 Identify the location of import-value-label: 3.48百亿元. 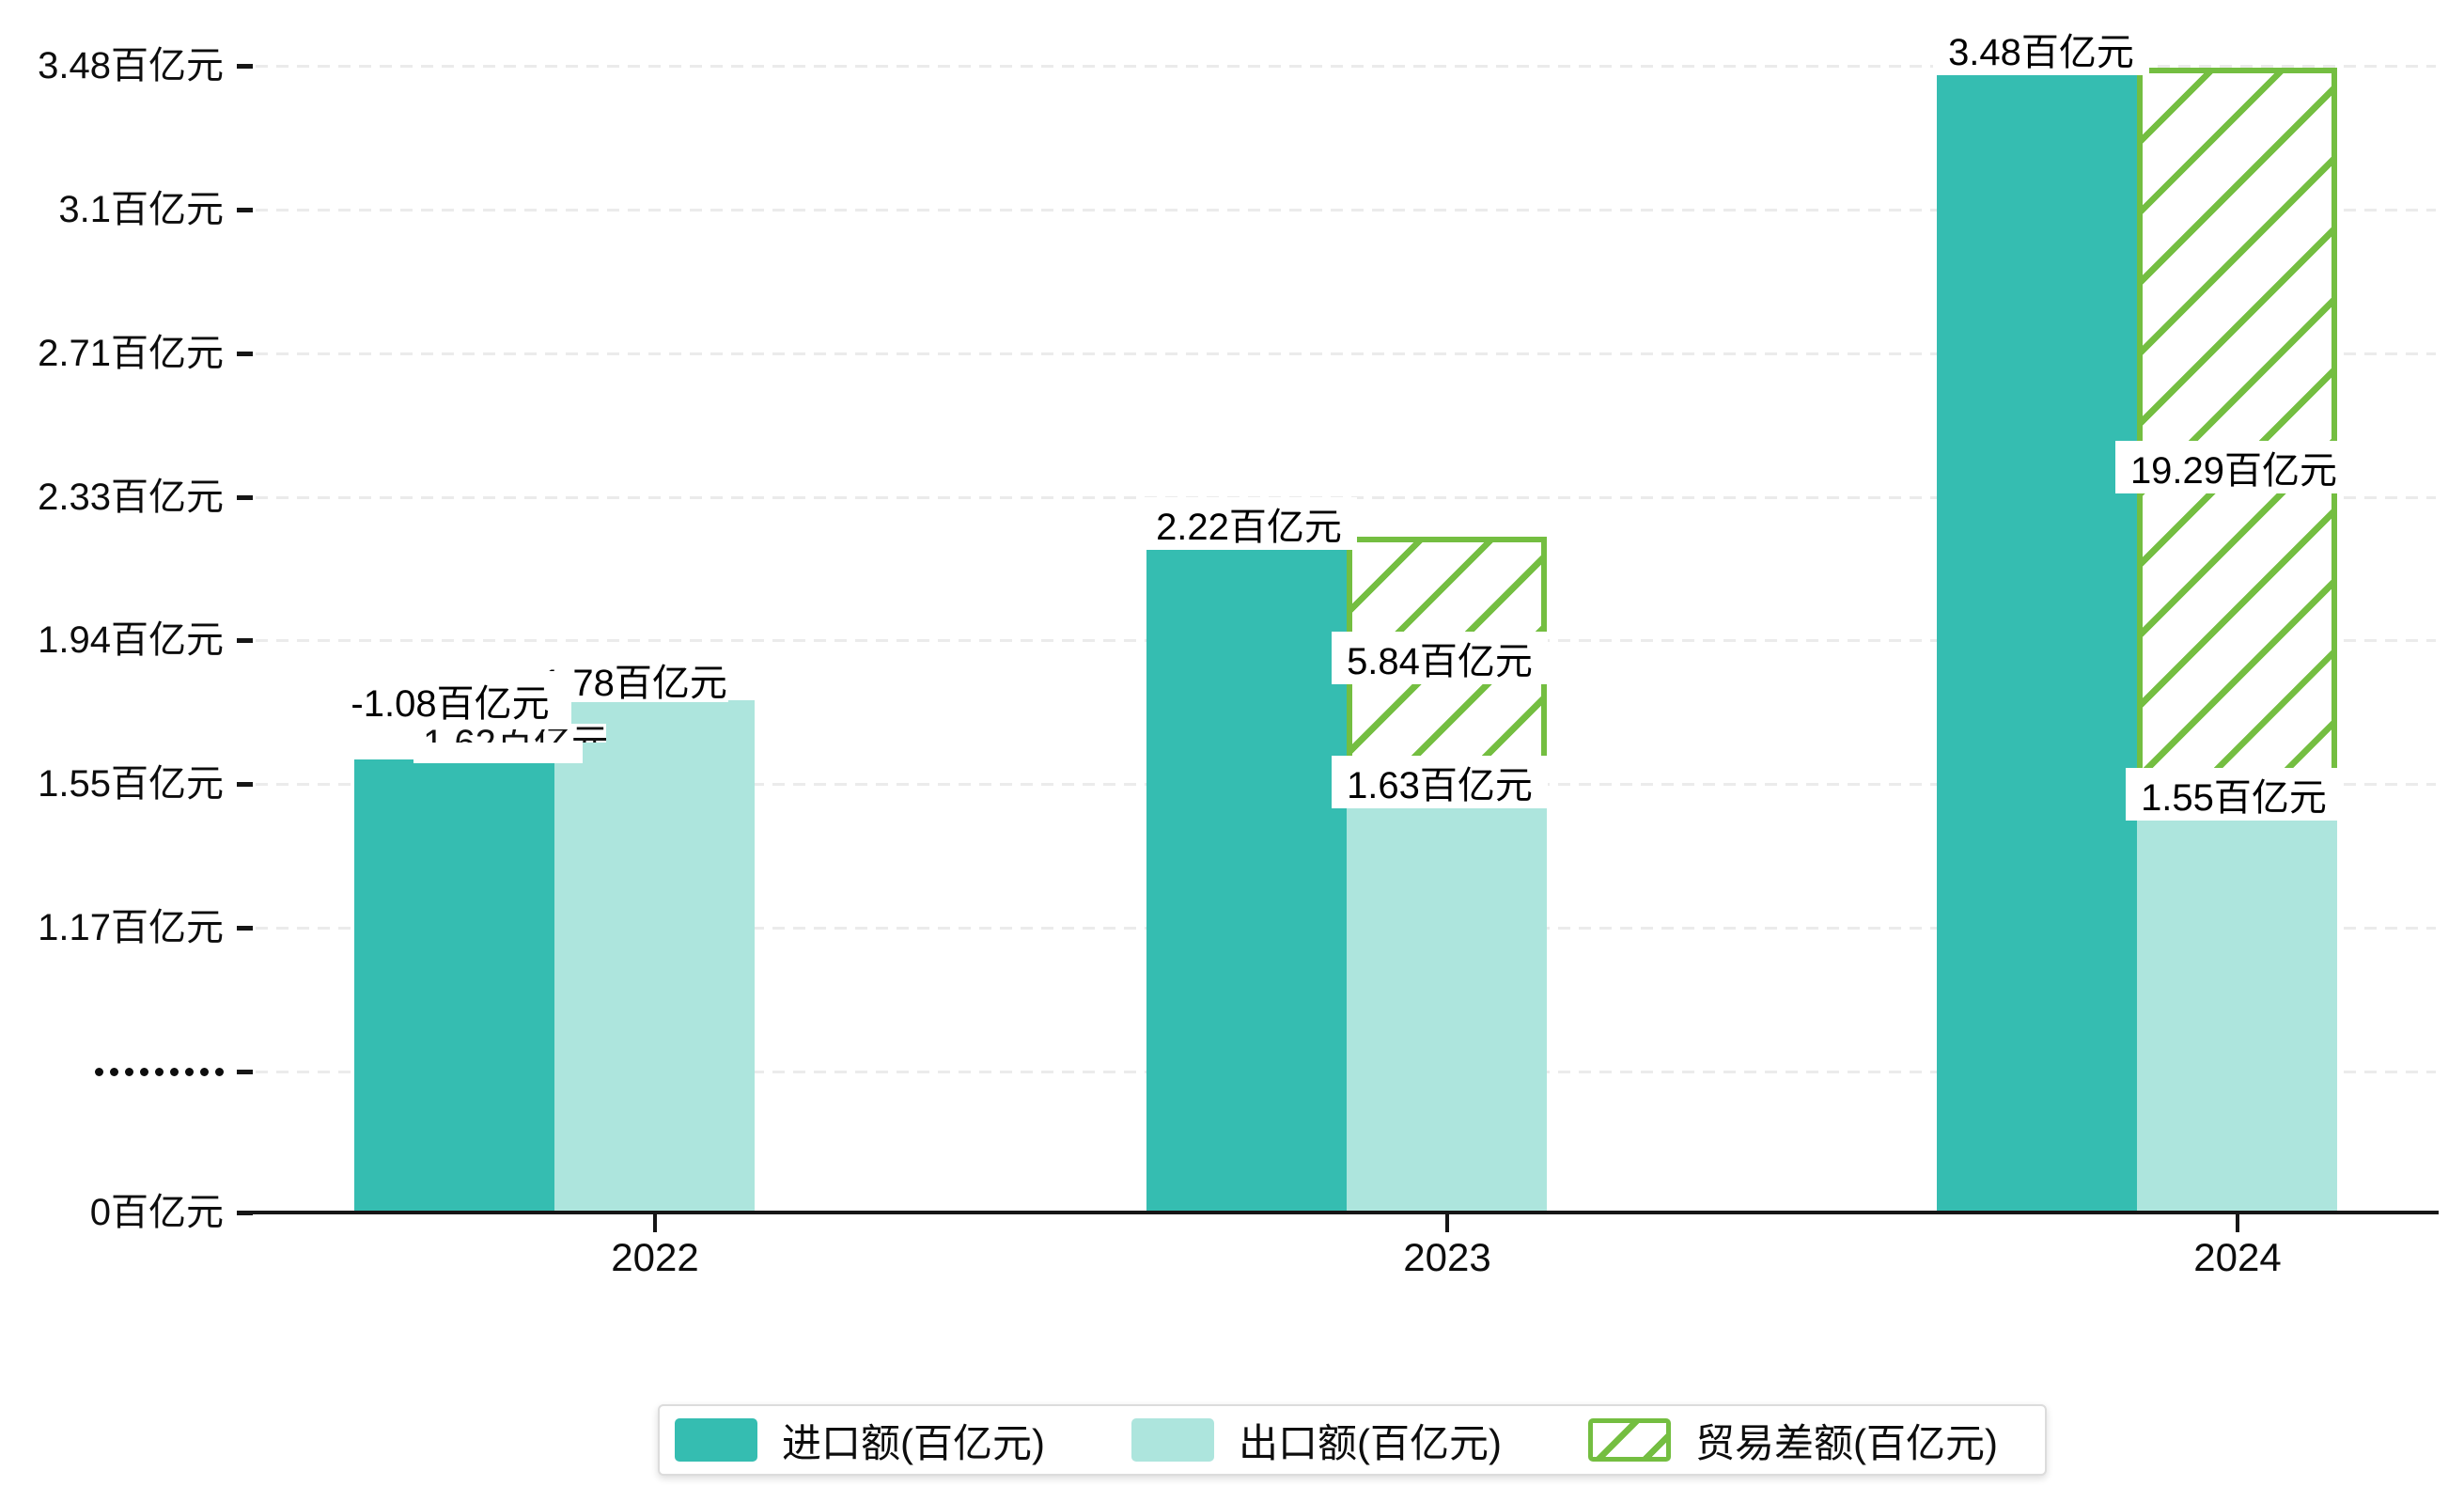
(2041, 49).